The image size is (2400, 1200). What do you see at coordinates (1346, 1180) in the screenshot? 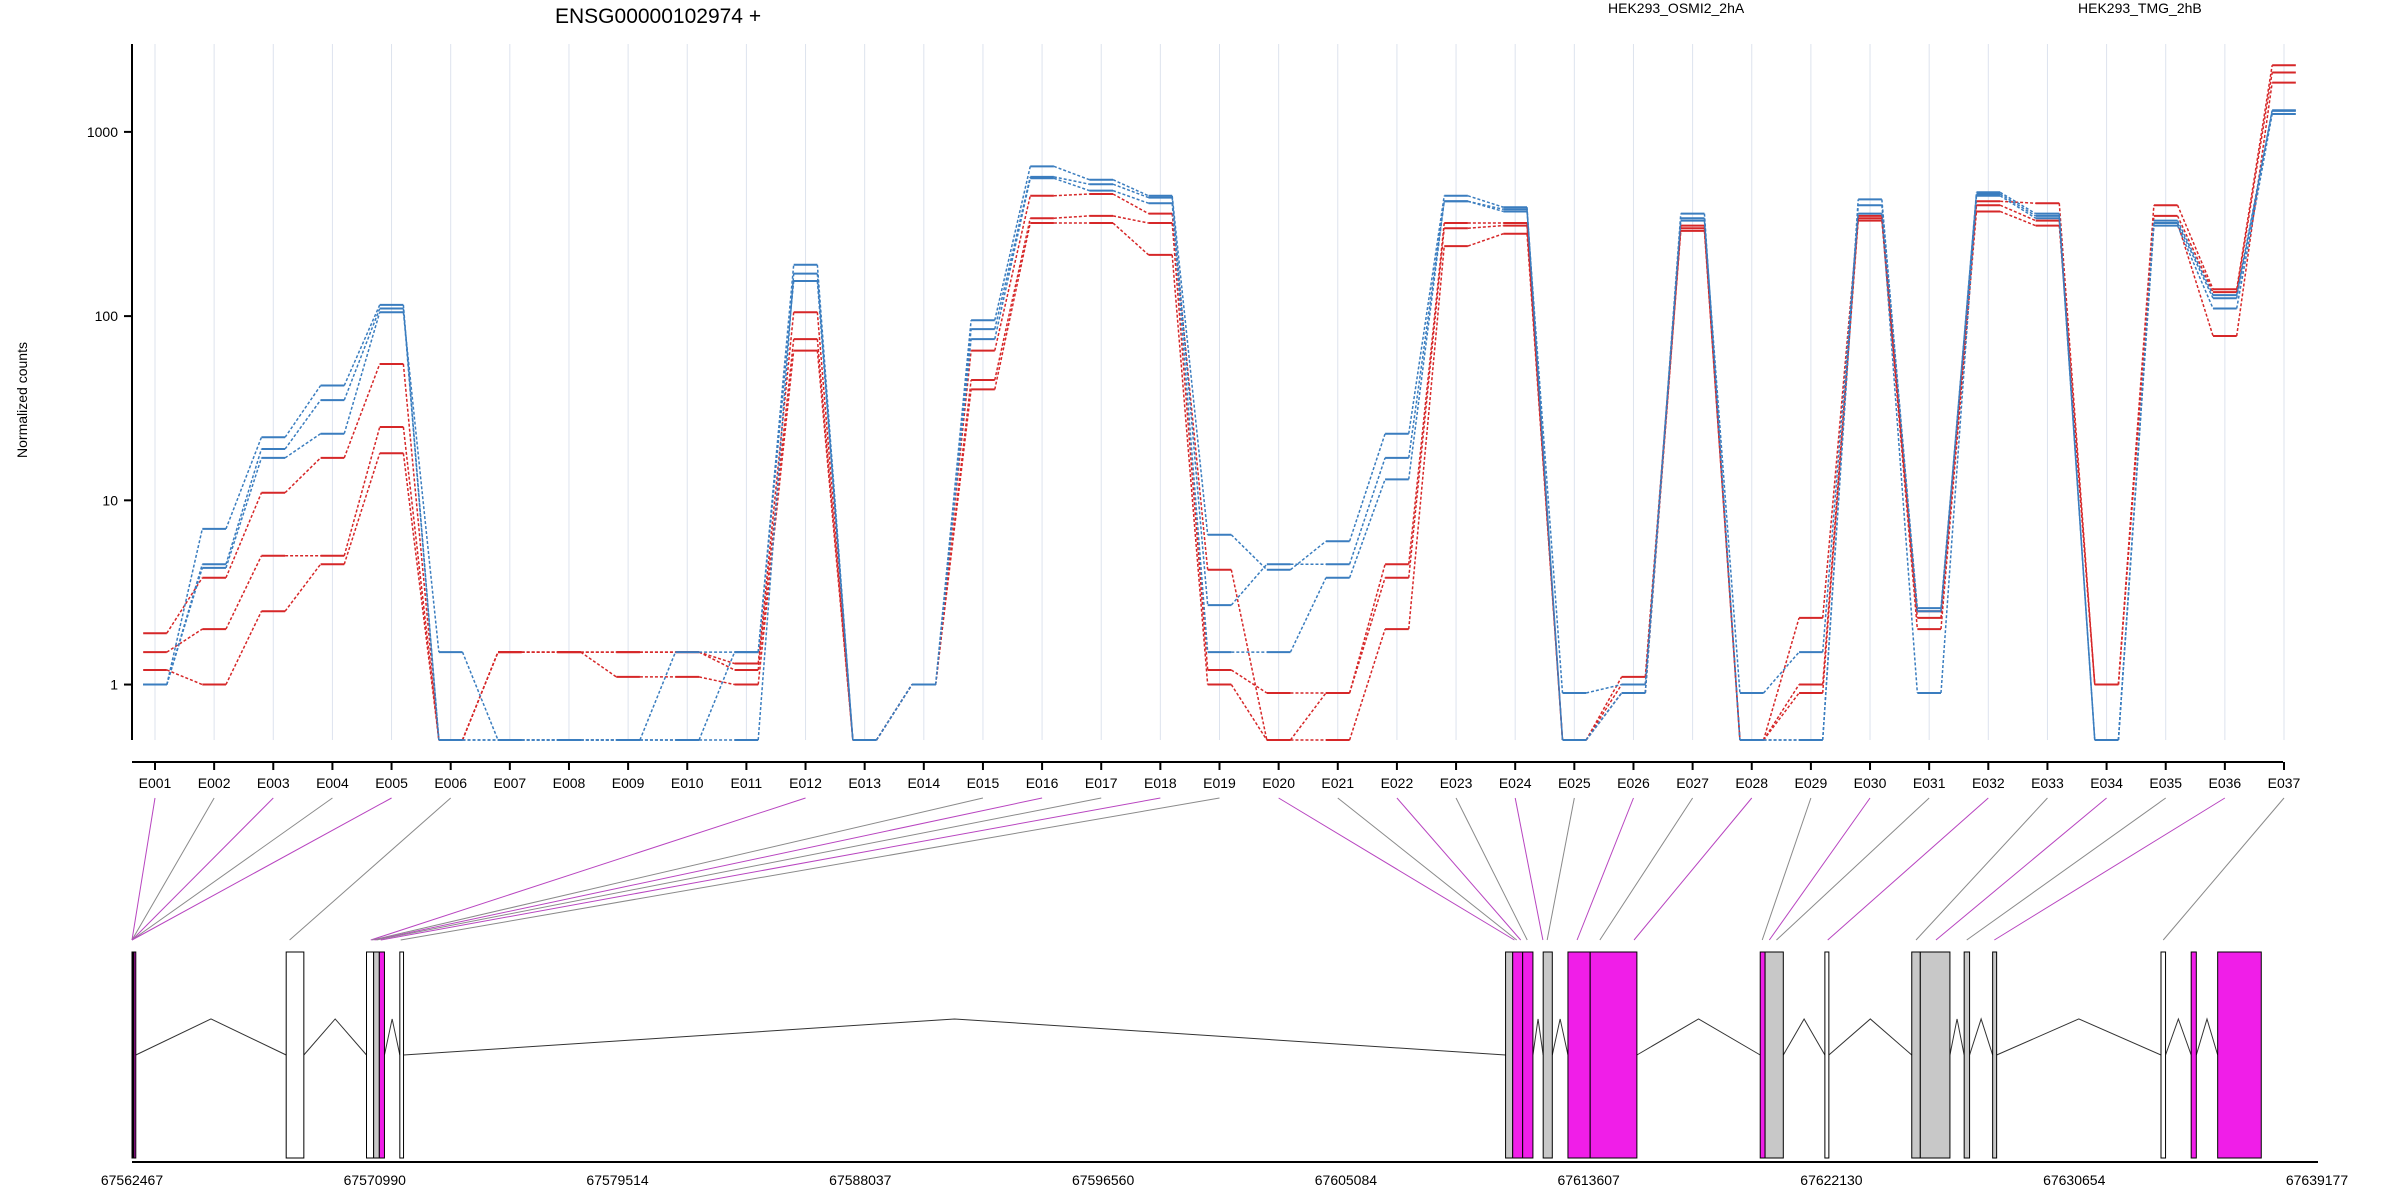
I see `genomic-coordinate-label: 67605084` at bounding box center [1346, 1180].